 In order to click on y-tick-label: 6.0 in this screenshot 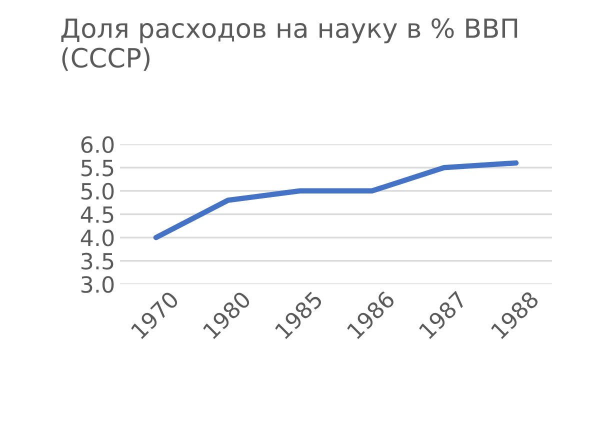, I will do `click(97, 145)`.